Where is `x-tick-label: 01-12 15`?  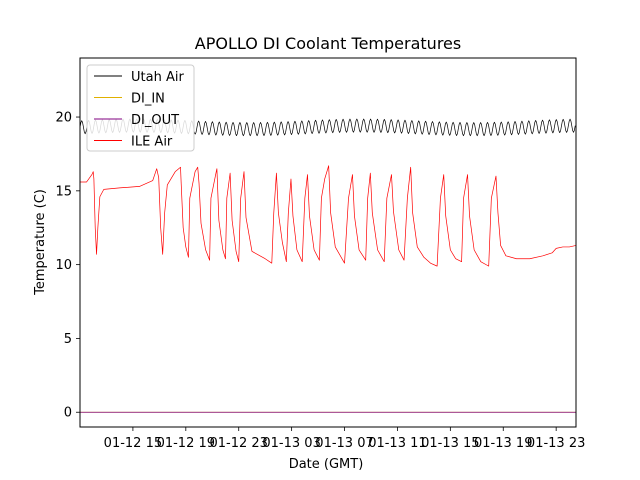
x-tick-label: 01-12 15 is located at coordinates (133, 443).